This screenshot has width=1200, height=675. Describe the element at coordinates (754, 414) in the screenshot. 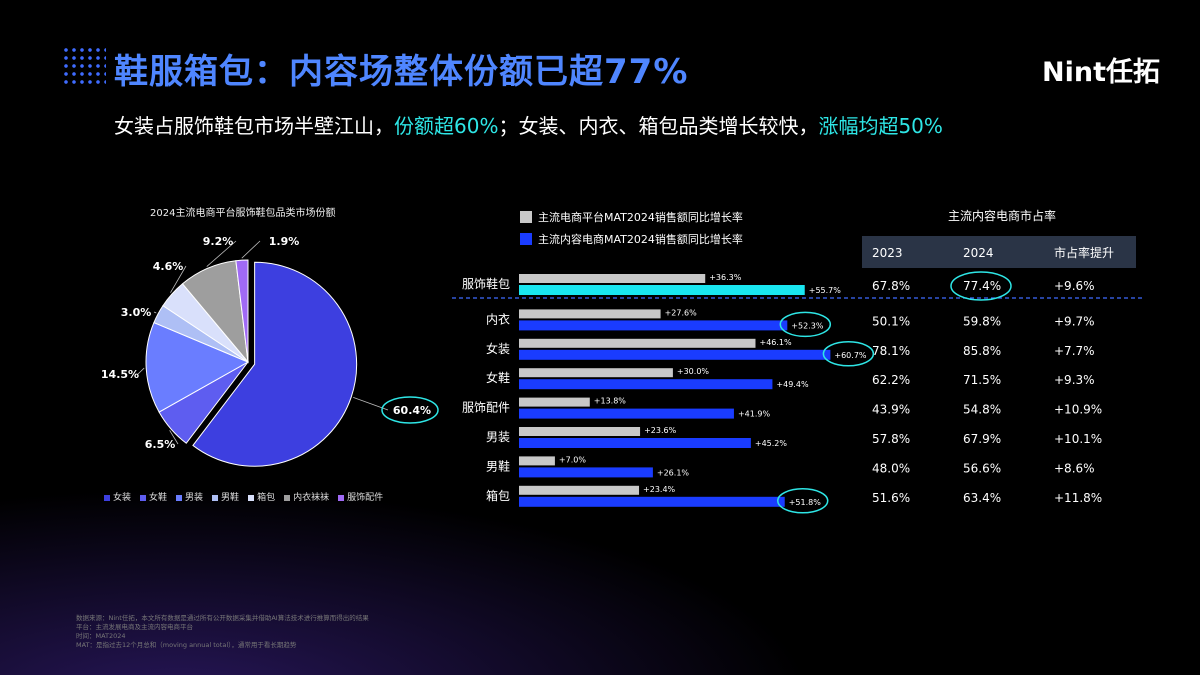

I see `bar-content-value-4: +41.9%` at that location.